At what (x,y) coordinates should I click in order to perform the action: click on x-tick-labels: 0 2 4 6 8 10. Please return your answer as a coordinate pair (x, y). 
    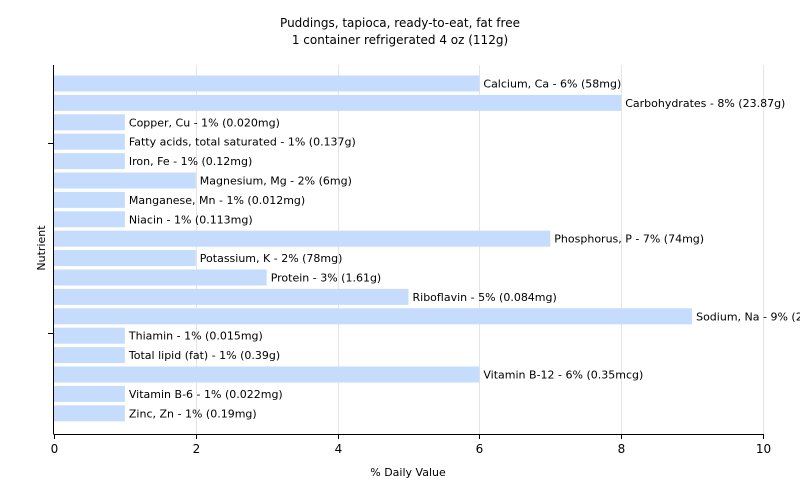
    Looking at the image, I should click on (411, 449).